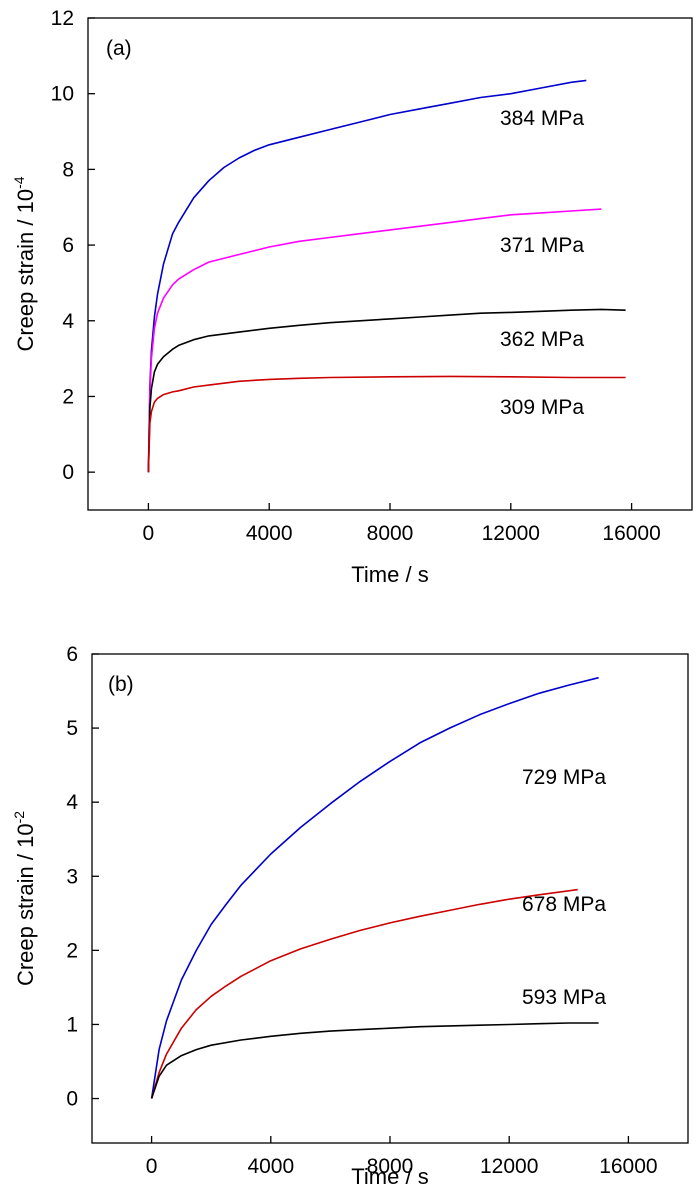  I want to click on series-label: 593 MPa, so click(564, 997).